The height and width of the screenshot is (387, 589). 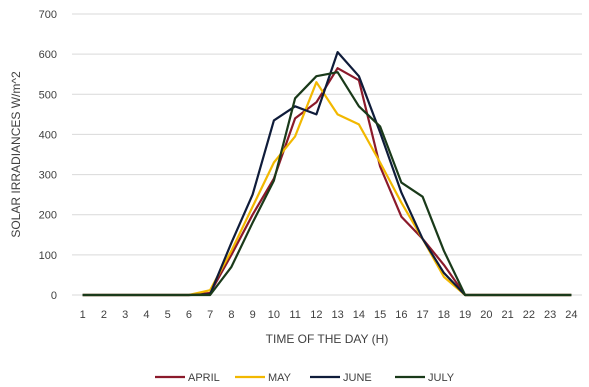 What do you see at coordinates (380, 315) in the screenshot?
I see `x-tick-label: 15` at bounding box center [380, 315].